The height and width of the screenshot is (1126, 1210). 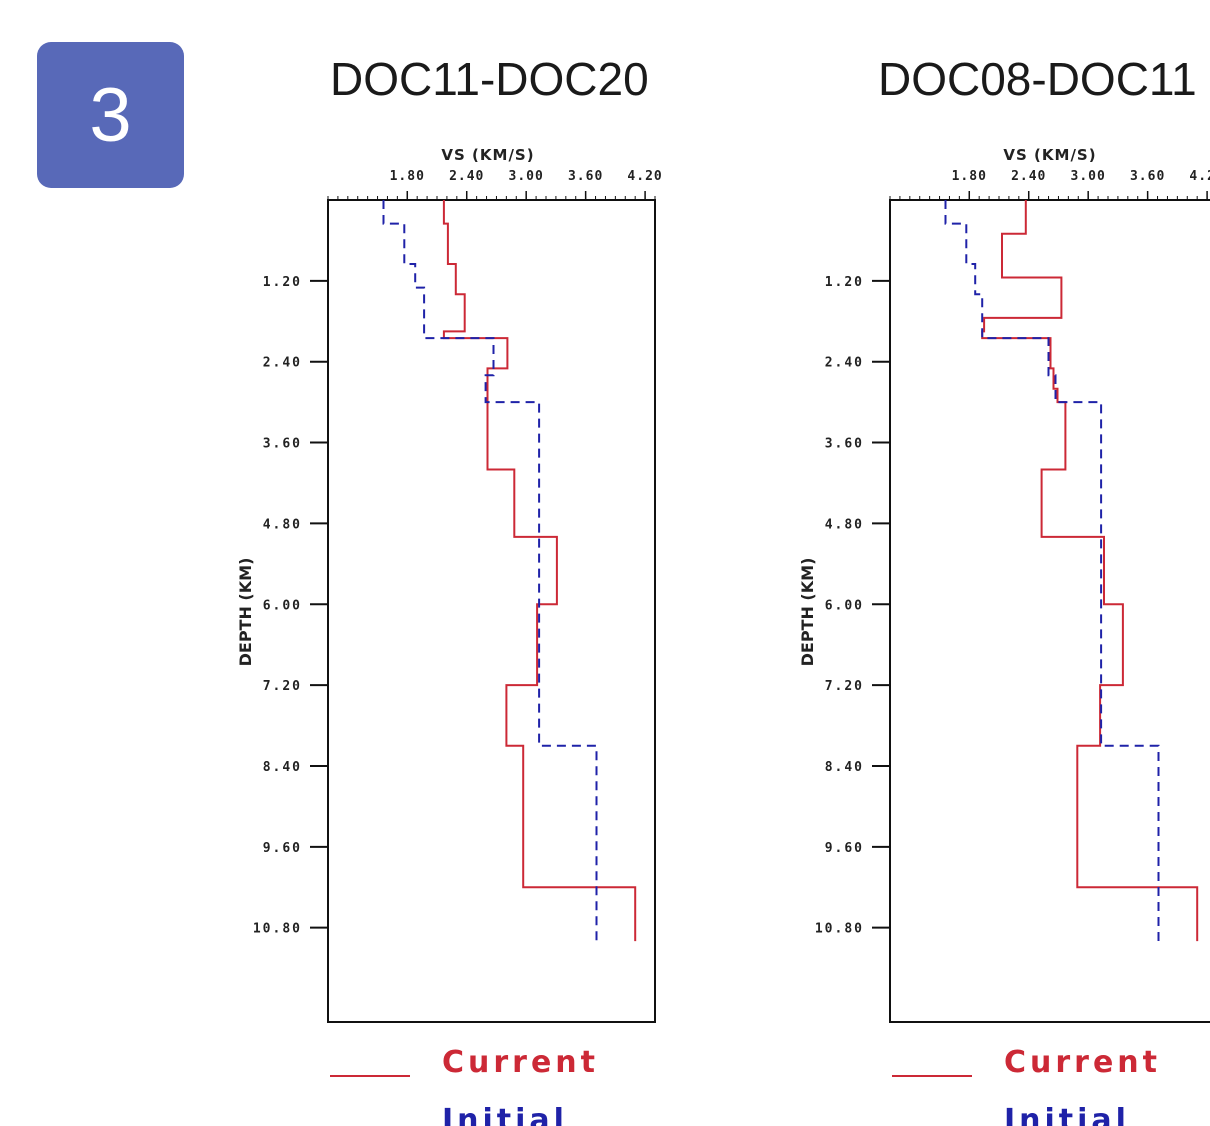 I want to click on x-minor-ticks, so click(x=491, y=198).